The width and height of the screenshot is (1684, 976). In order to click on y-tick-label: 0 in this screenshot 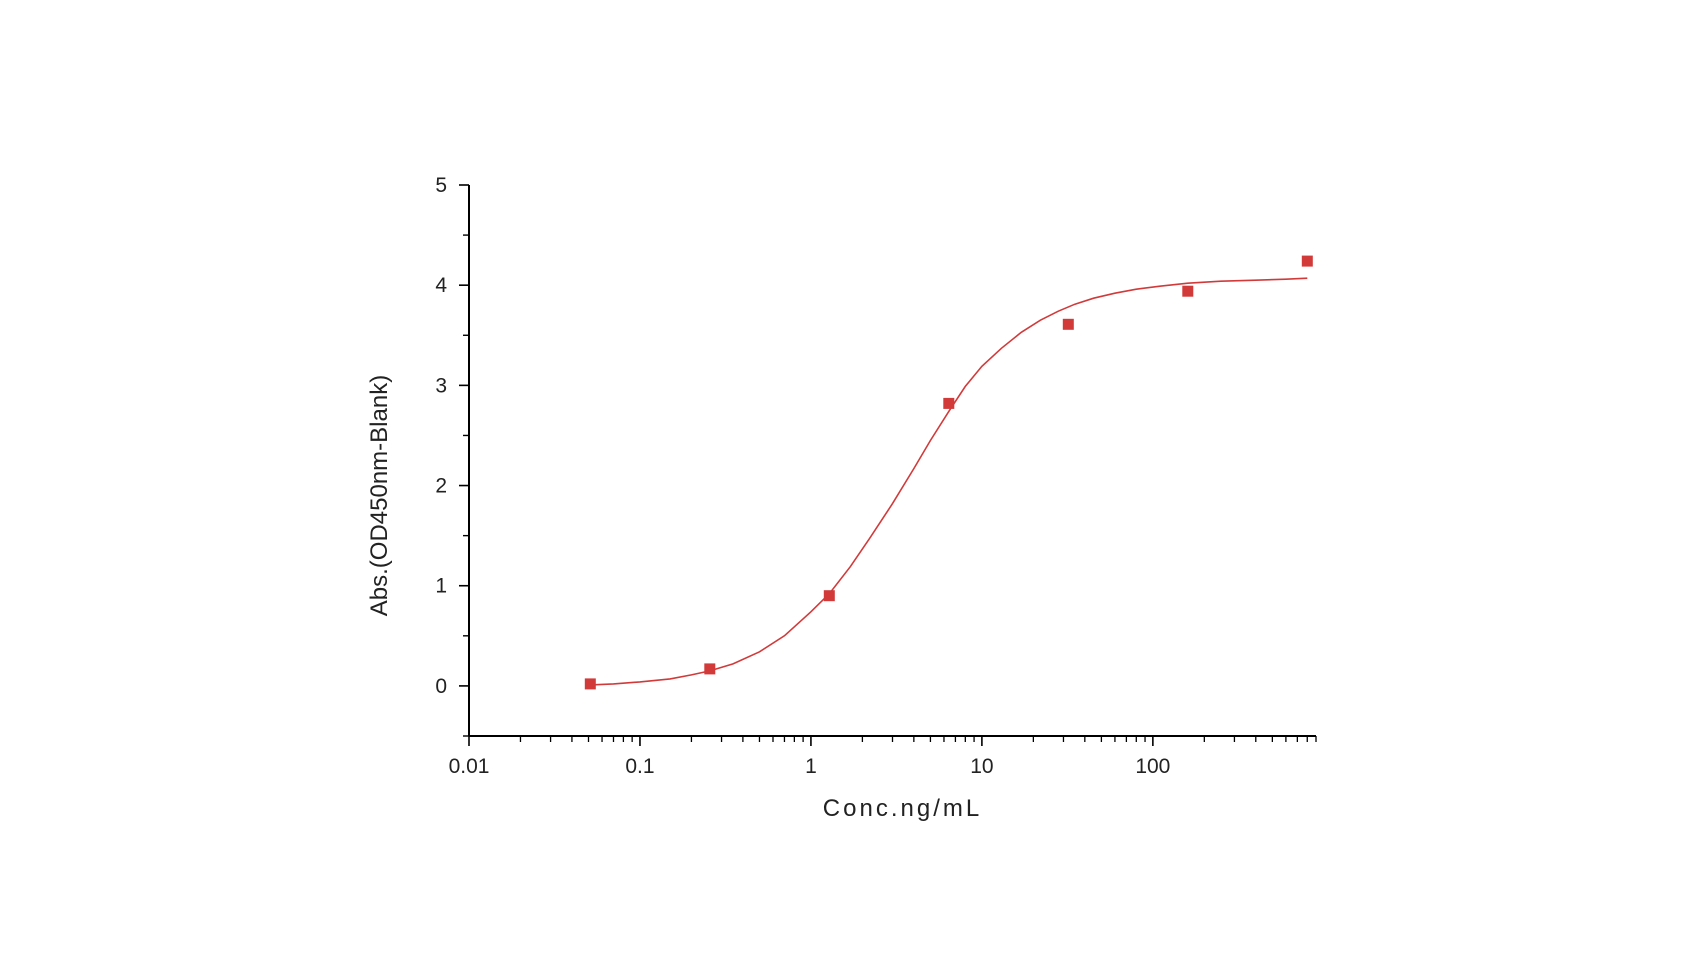, I will do `click(441, 686)`.